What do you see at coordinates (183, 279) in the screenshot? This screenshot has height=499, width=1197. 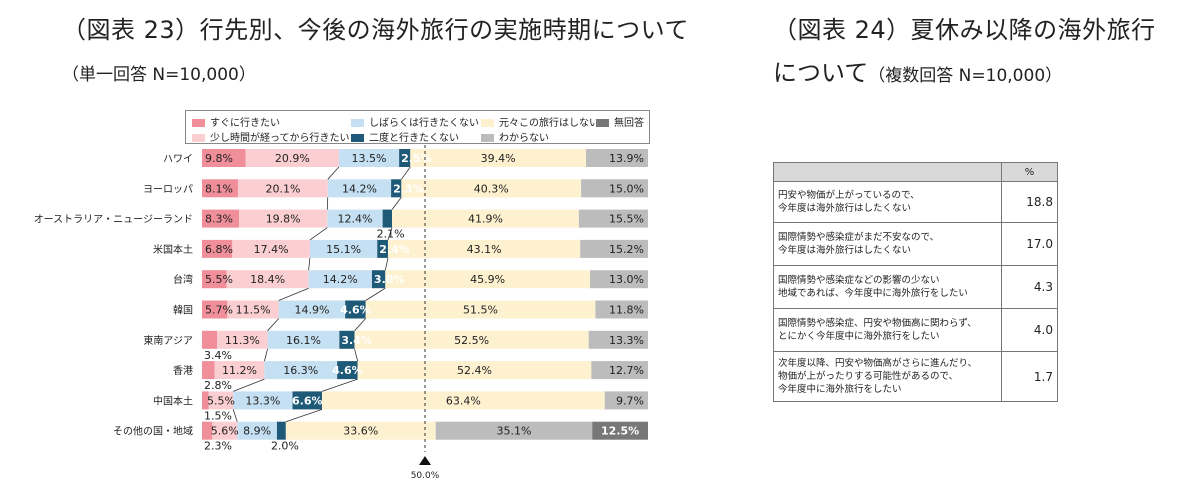 I see `category-label: 台湾` at bounding box center [183, 279].